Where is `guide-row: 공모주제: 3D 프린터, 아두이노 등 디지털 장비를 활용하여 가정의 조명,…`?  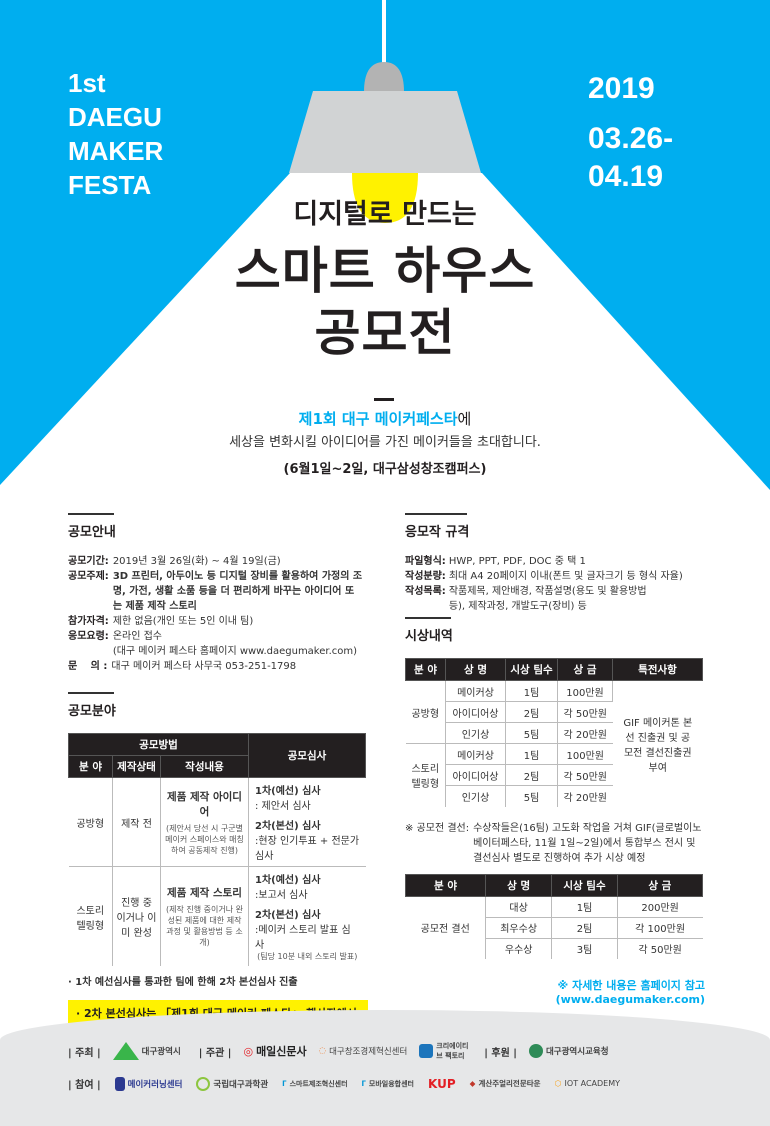
guide-row: 공모주제: 3D 프린터, 아두이노 등 디지털 장비를 활용하여 가정의 조명,… is located at coordinates (228, 591).